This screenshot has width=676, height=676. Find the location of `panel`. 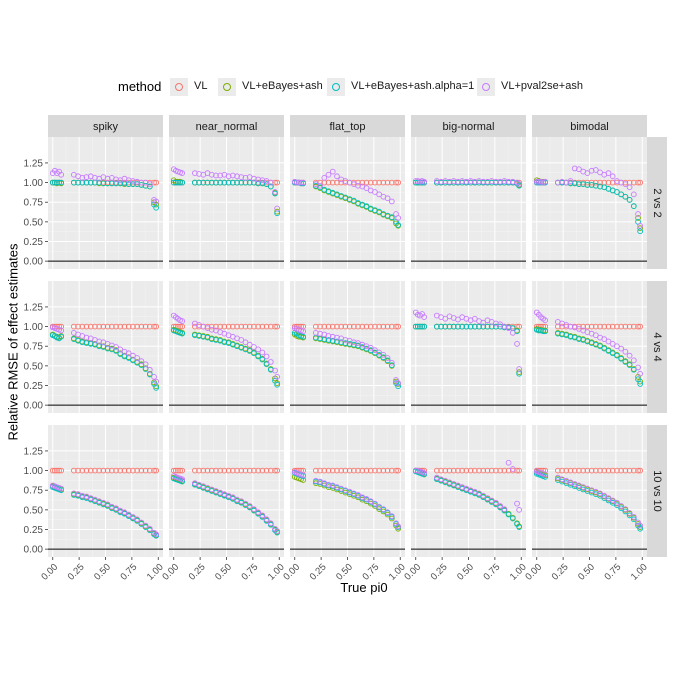

panel is located at coordinates (105, 491).